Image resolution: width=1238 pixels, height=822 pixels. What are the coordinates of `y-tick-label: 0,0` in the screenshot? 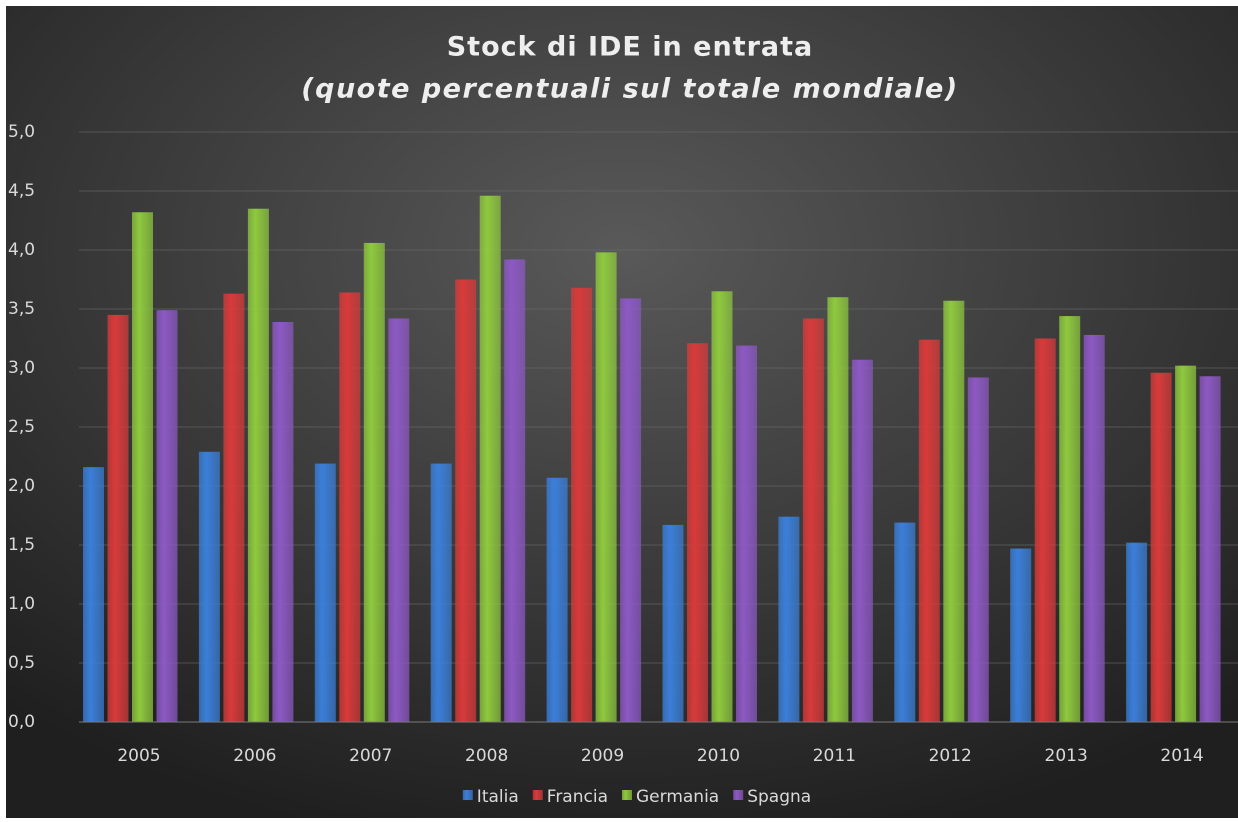 It's located at (21, 722).